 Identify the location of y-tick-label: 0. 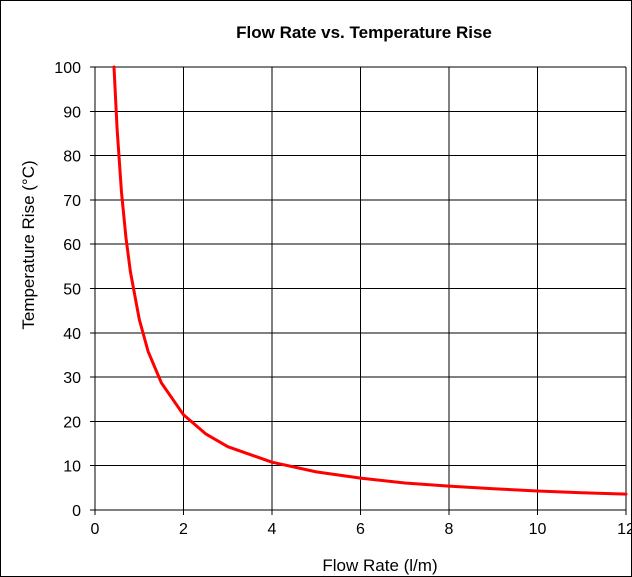
(76, 511).